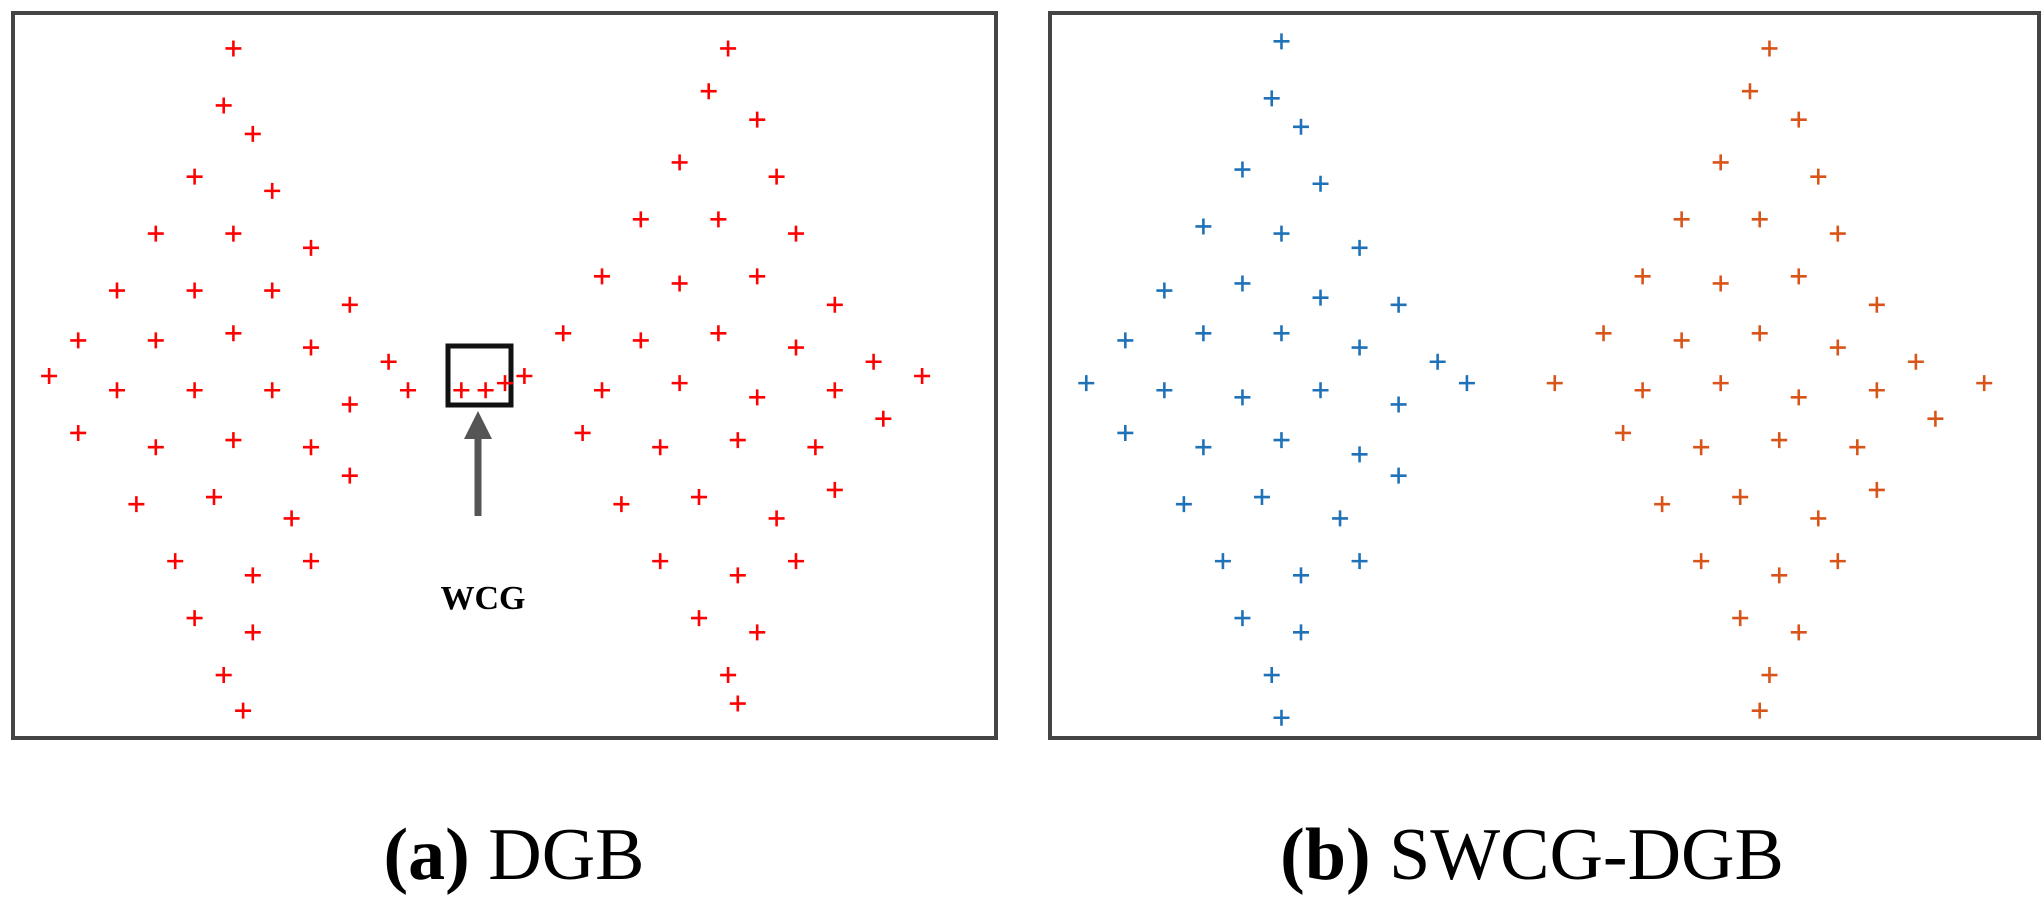 The height and width of the screenshot is (909, 2043). I want to click on panel-title: SWCG-DGB, so click(1586, 855).